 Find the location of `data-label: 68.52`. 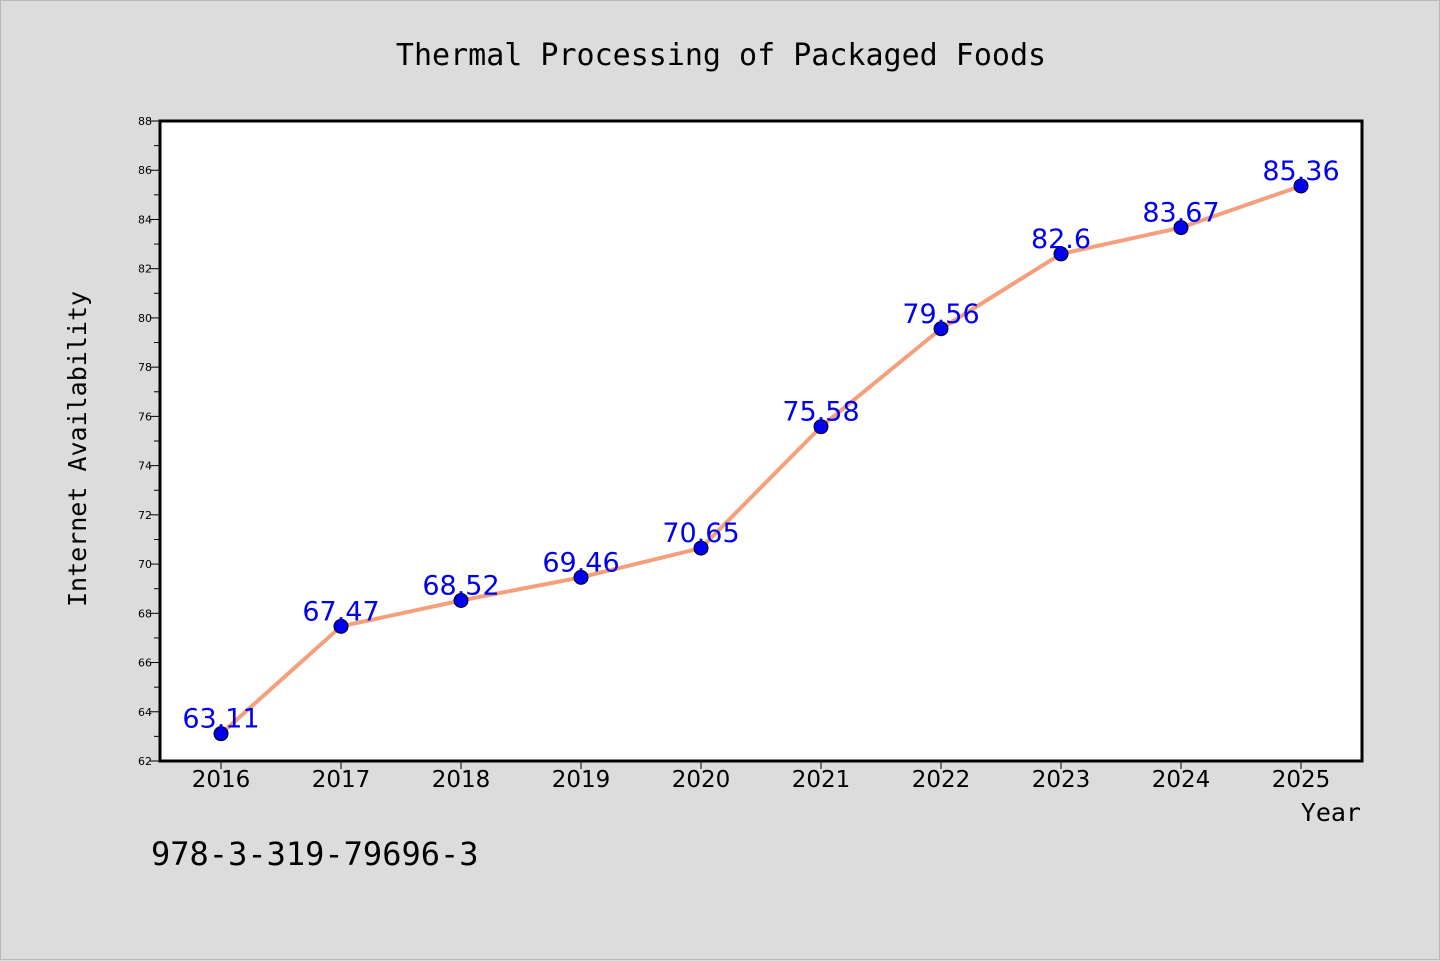

data-label: 68.52 is located at coordinates (460, 586).